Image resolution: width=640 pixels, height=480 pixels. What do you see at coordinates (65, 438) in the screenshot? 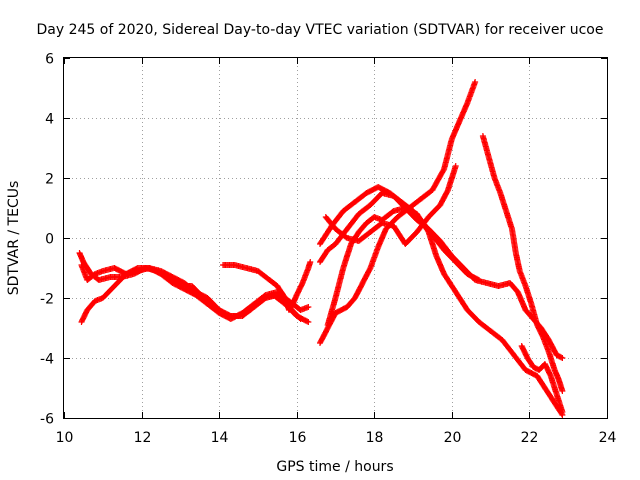
I see `x-tick-label: 10` at bounding box center [65, 438].